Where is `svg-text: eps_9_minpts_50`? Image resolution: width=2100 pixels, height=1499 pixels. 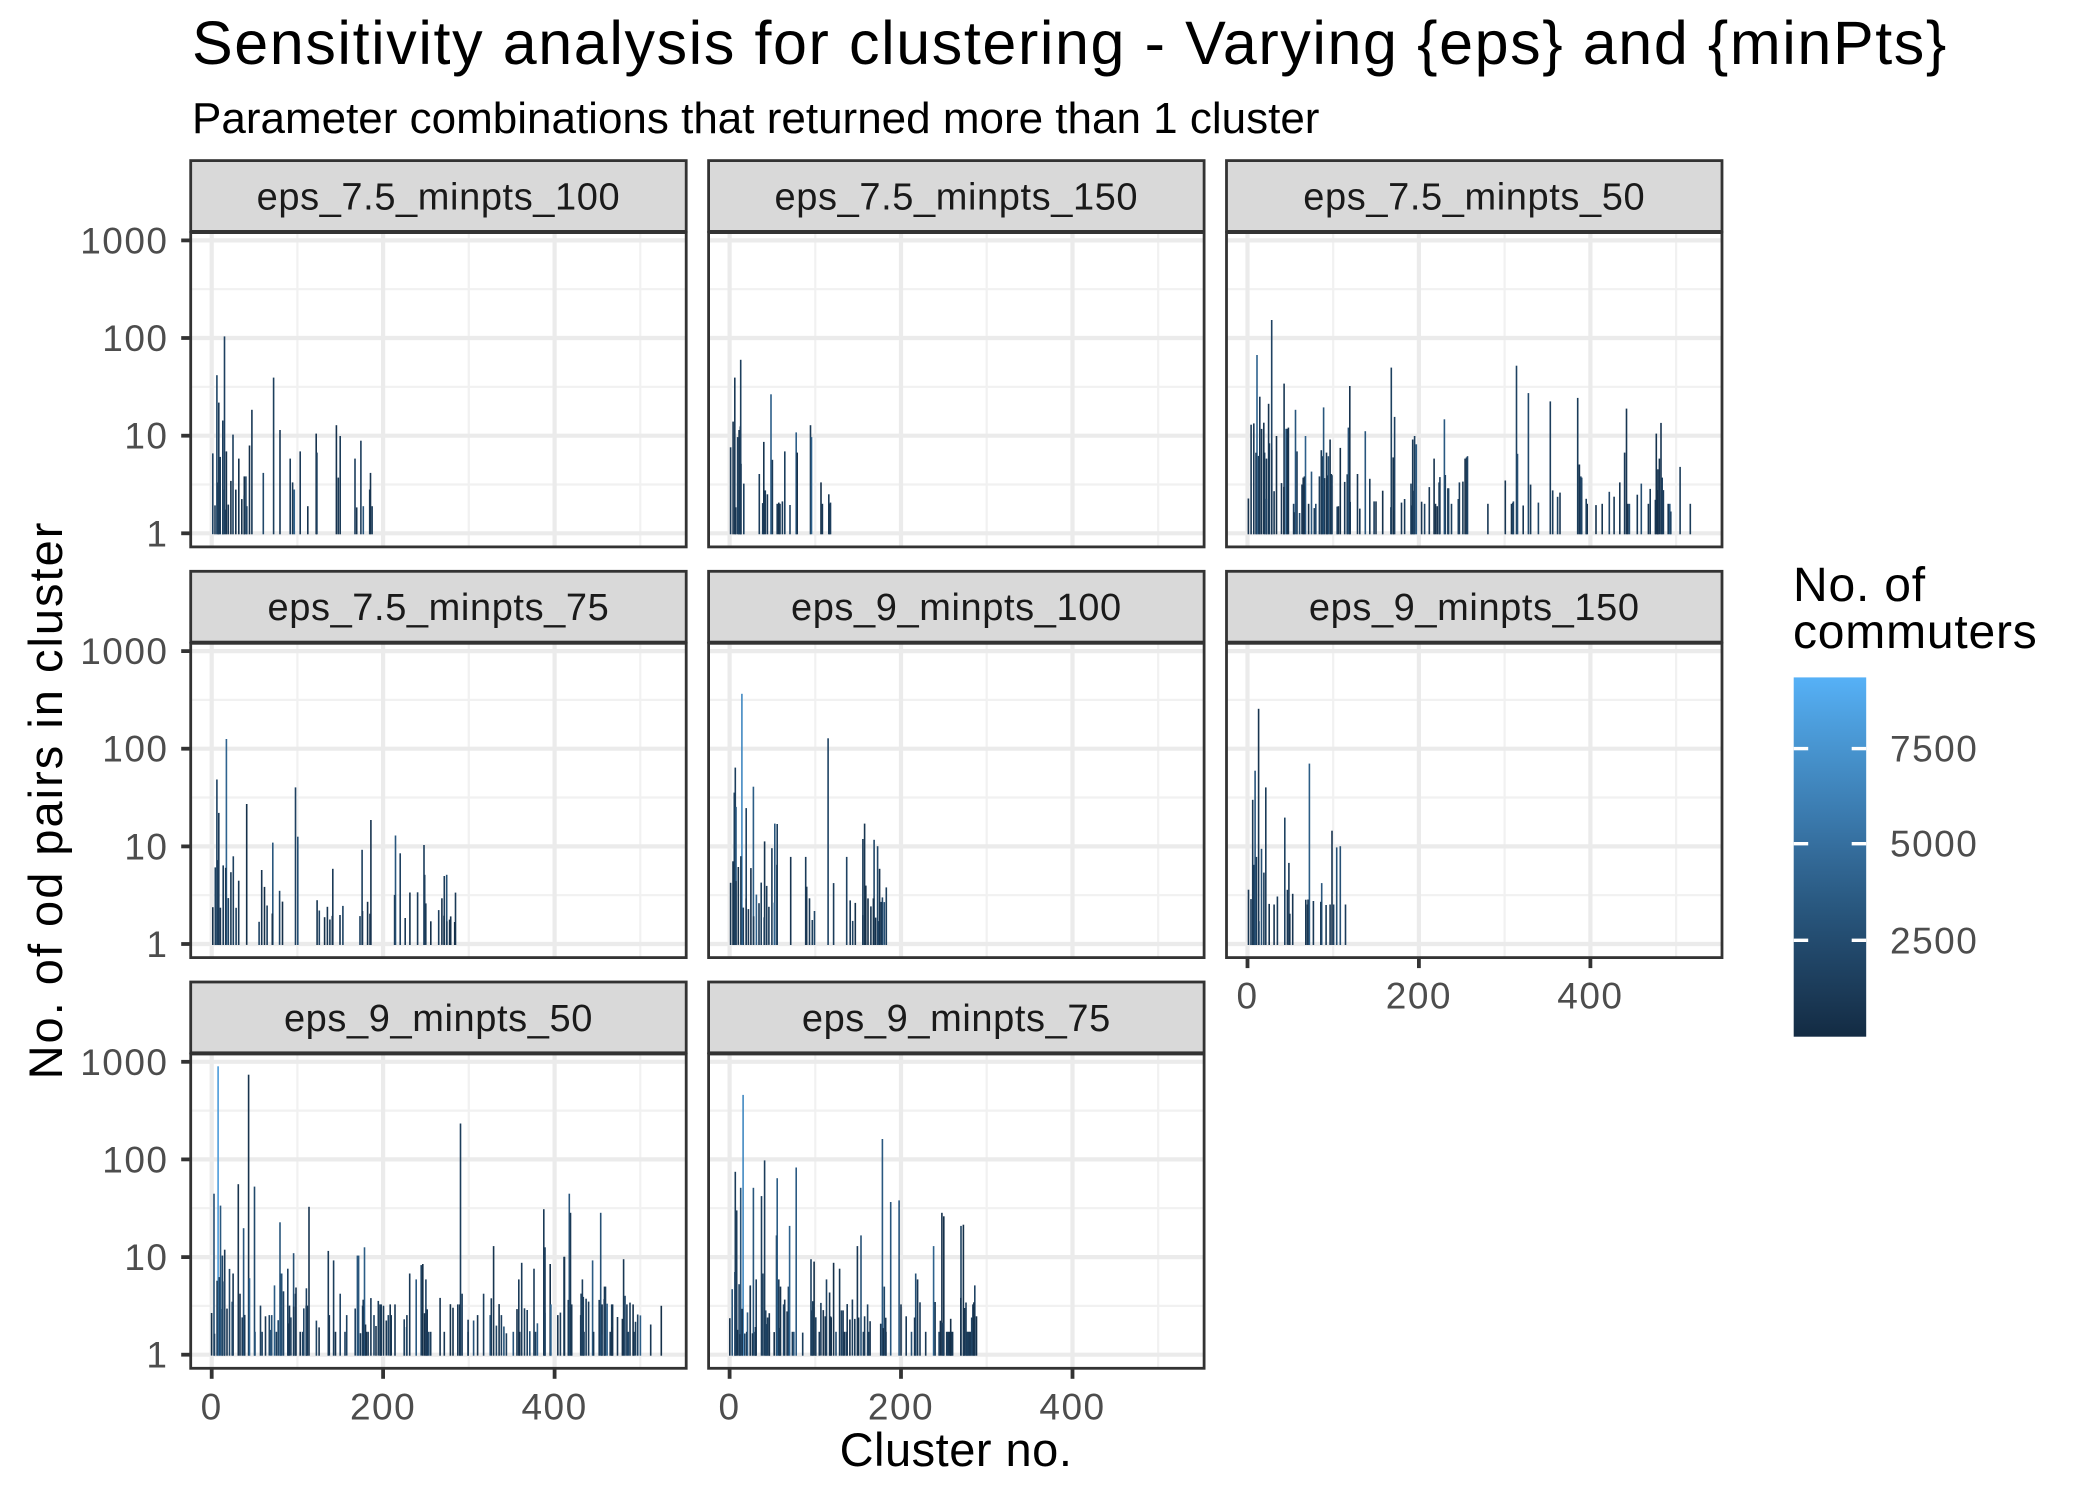
svg-text: eps_9_minpts_50 is located at coordinates (438, 1019).